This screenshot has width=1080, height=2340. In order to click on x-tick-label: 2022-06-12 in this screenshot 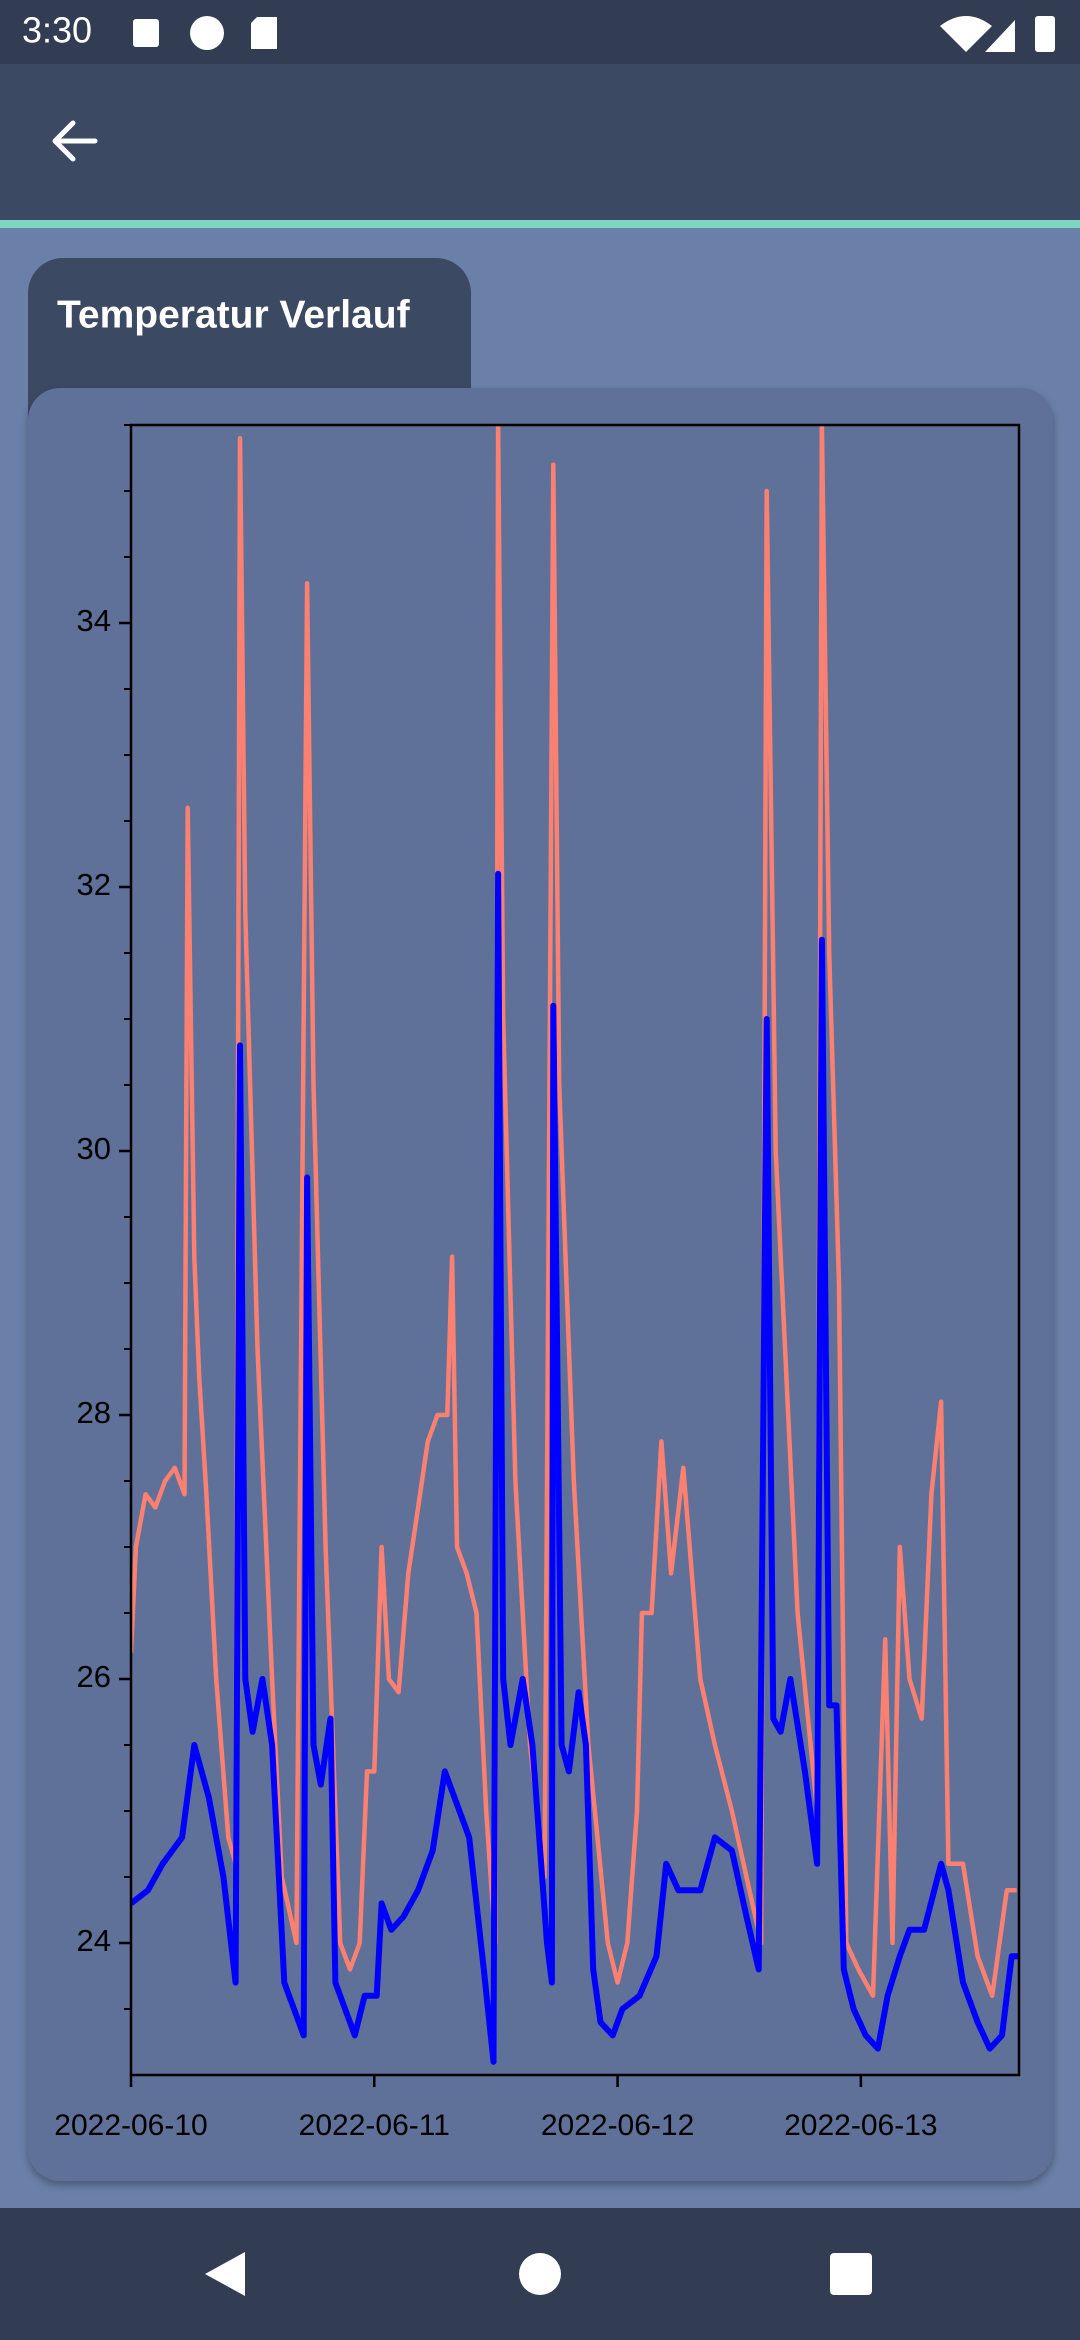, I will do `click(617, 2125)`.